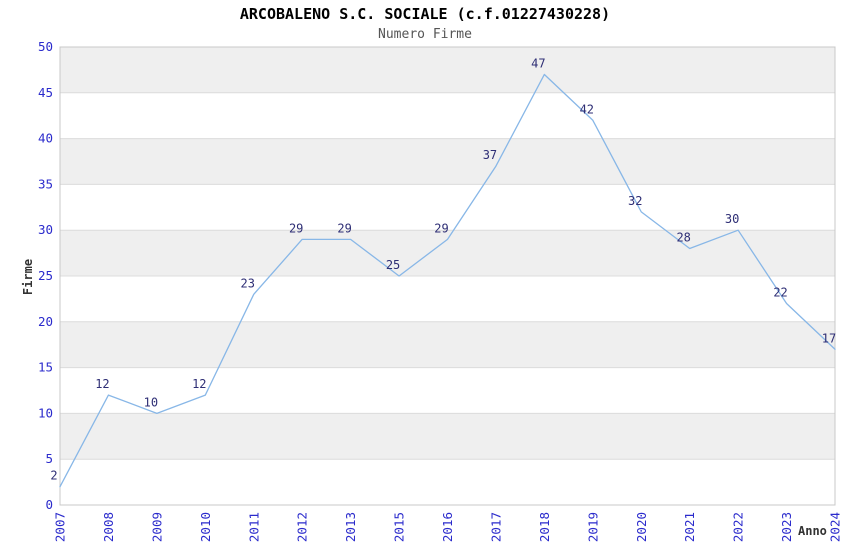  What do you see at coordinates (732, 219) in the screenshot?
I see `data-label: 30` at bounding box center [732, 219].